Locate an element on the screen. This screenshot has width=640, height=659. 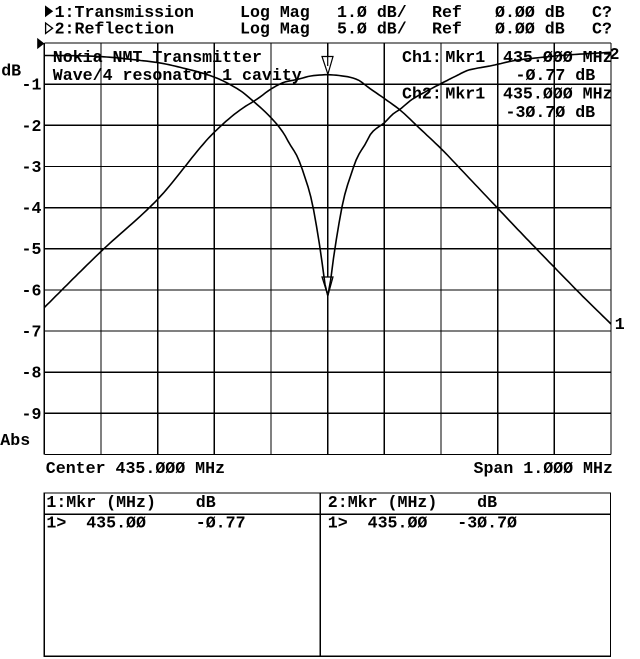
svg-text: -5 is located at coordinates (32, 249).